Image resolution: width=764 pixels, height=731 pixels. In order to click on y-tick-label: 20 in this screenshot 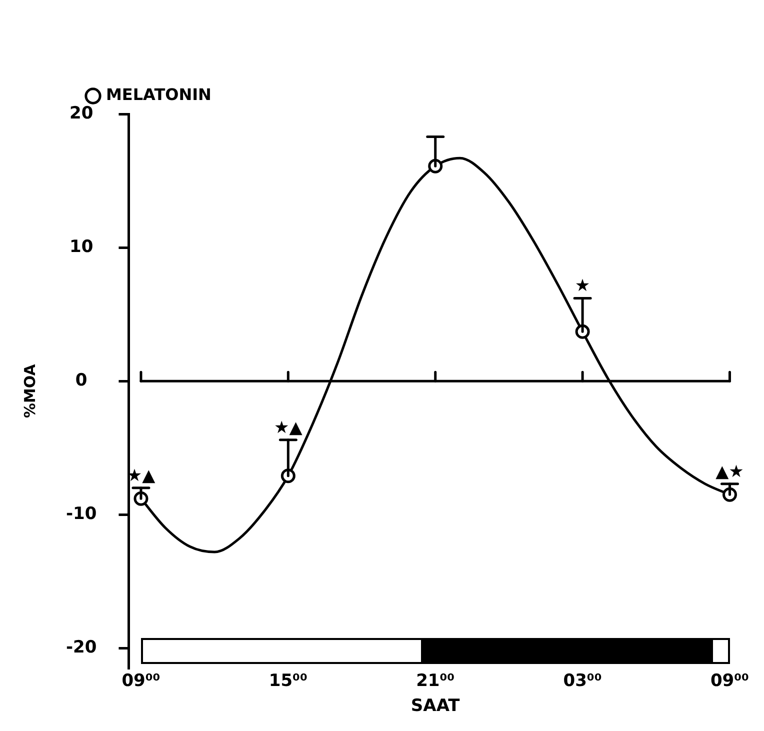, I will do `click(82, 113)`.